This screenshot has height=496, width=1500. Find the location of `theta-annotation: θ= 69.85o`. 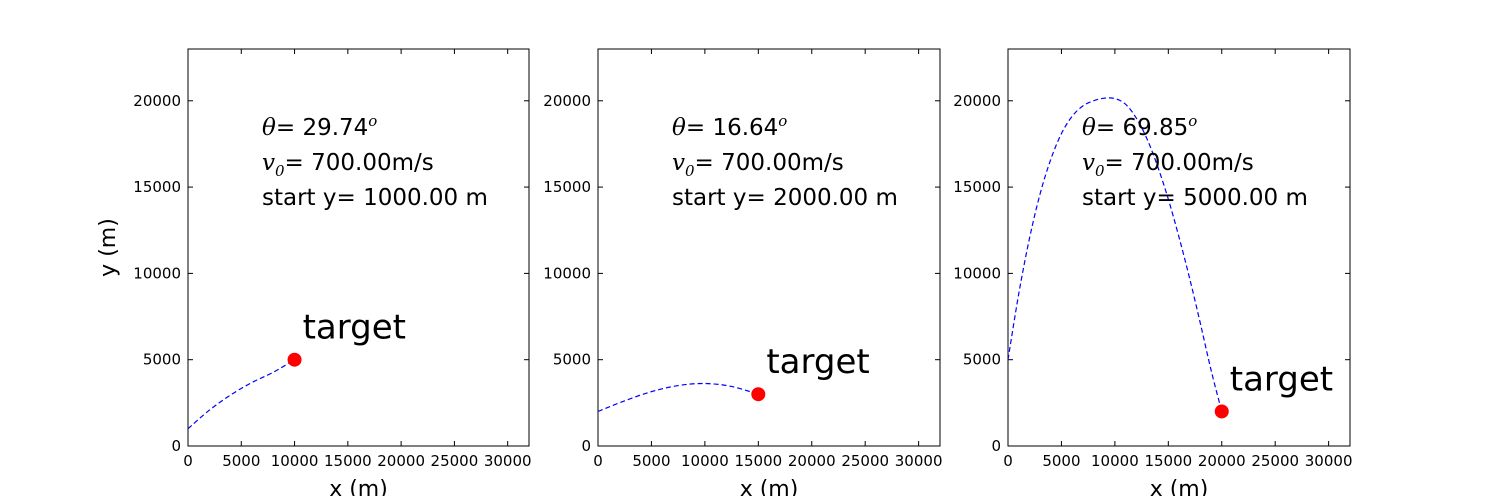

theta-annotation: θ= 69.85o is located at coordinates (1139, 126).